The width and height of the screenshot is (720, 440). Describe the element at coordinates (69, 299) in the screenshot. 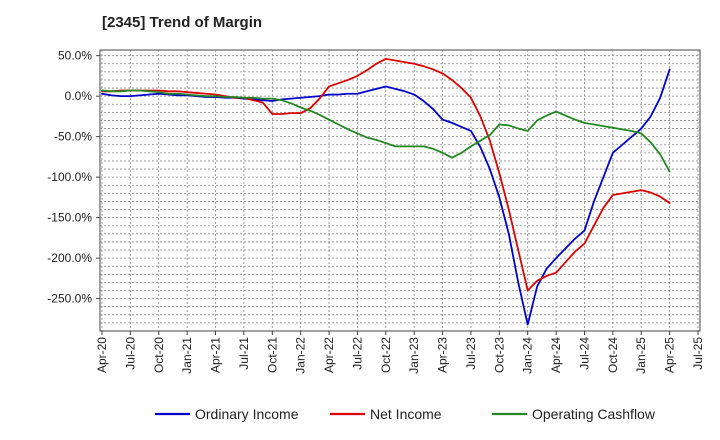

I see `y-tick-label: -250.0%` at that location.